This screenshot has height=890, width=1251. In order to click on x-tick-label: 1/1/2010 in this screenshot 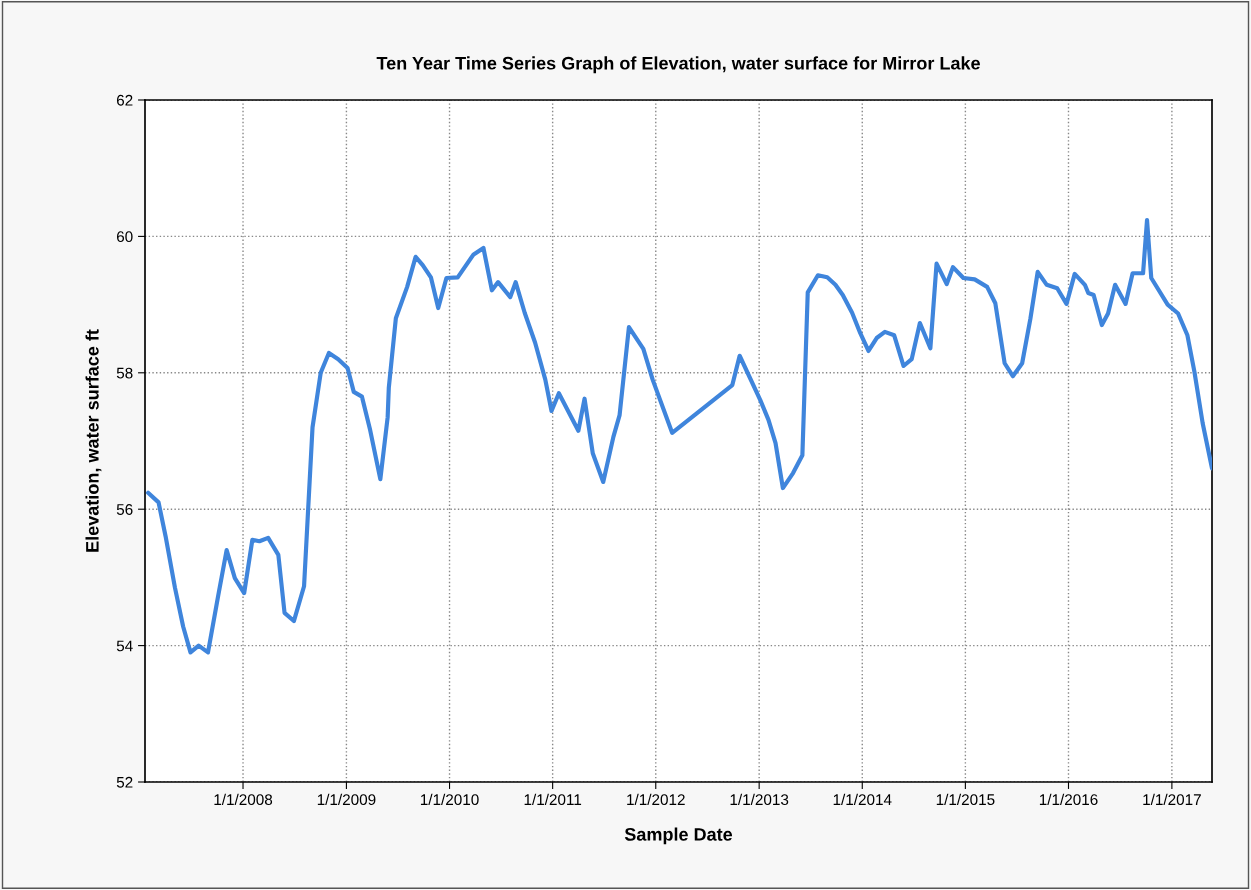, I will do `click(449, 799)`.